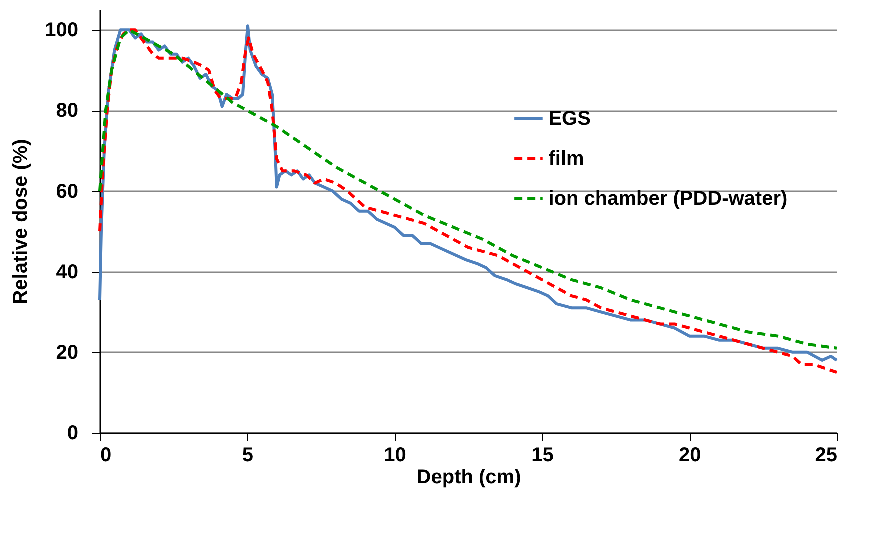  I want to click on legend-label: EGS, so click(569, 119).